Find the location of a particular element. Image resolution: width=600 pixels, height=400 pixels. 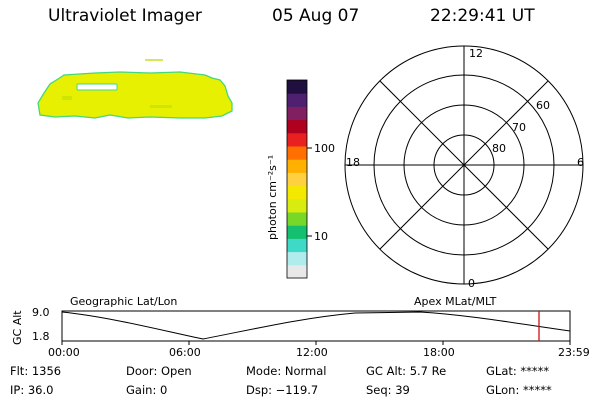

x-tick-0600: 06:00 is located at coordinates (185, 352).